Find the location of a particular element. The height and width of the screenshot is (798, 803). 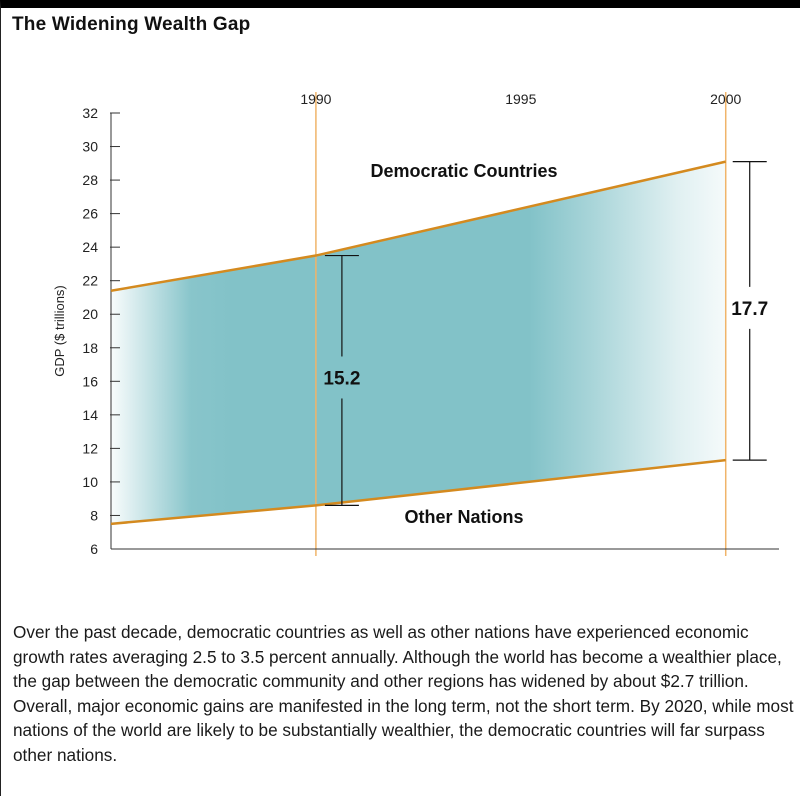

y-axis-label: GDP ($ trillions) is located at coordinates (59, 331).